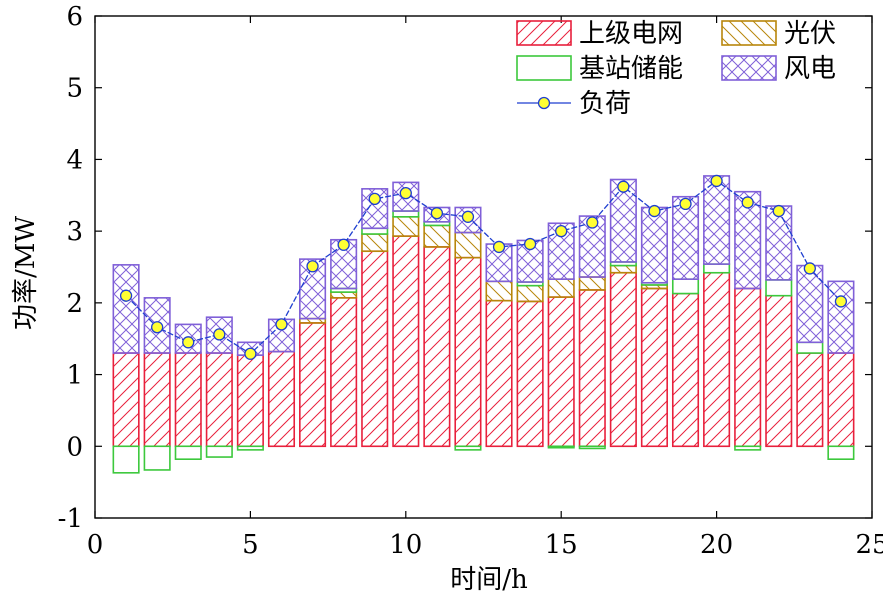 Image resolution: width=883 pixels, height=596 pixels. What do you see at coordinates (810, 304) in the screenshot?
I see `bar-s3-h23` at bounding box center [810, 304].